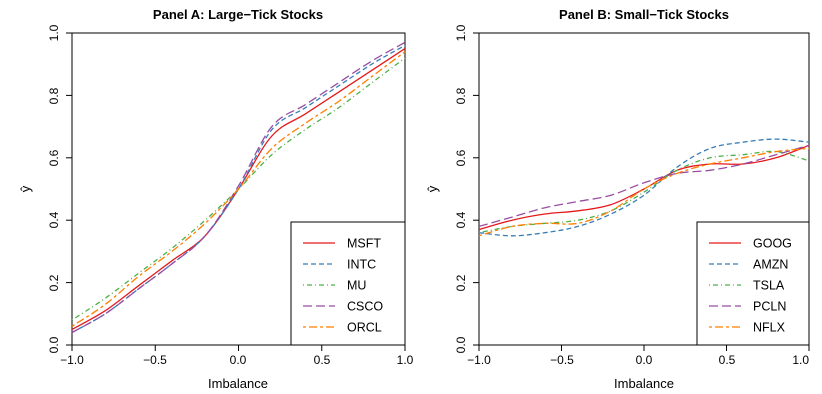  I want to click on legend-label: MU, so click(356, 286).